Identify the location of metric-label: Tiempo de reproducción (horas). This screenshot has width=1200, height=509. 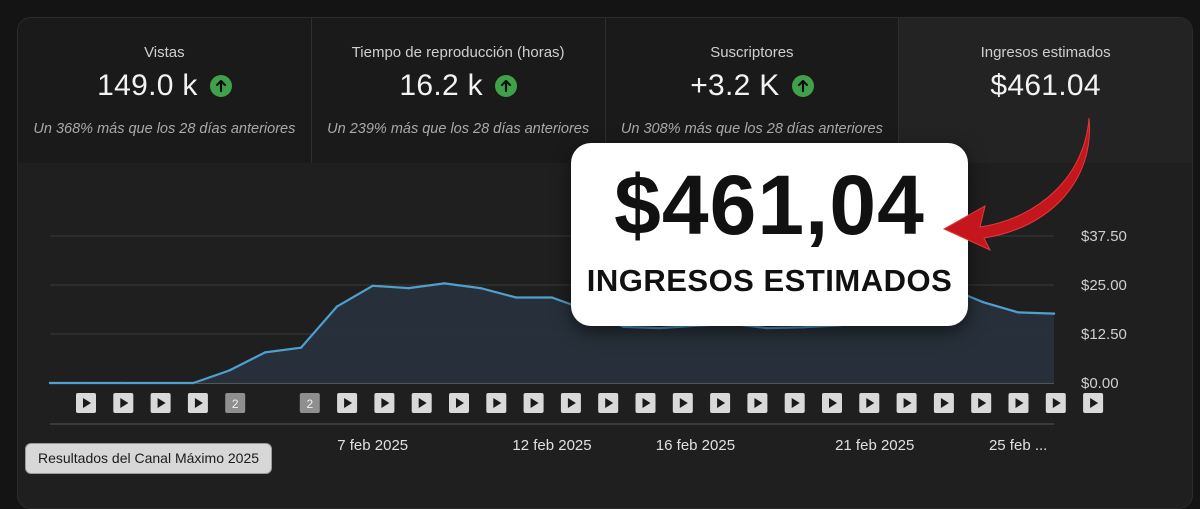
(458, 52).